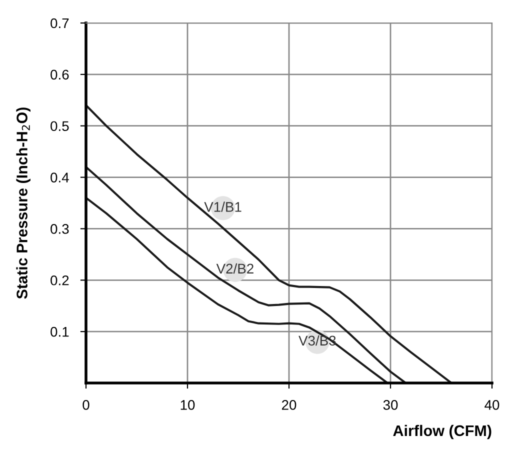  Describe the element at coordinates (442, 432) in the screenshot. I see `x-axis-title: Airflow (CFM)` at that location.